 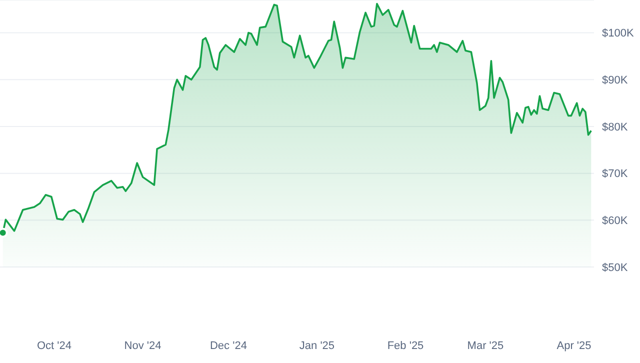 I want to click on y-tick-label: $60K, so click(x=615, y=221).